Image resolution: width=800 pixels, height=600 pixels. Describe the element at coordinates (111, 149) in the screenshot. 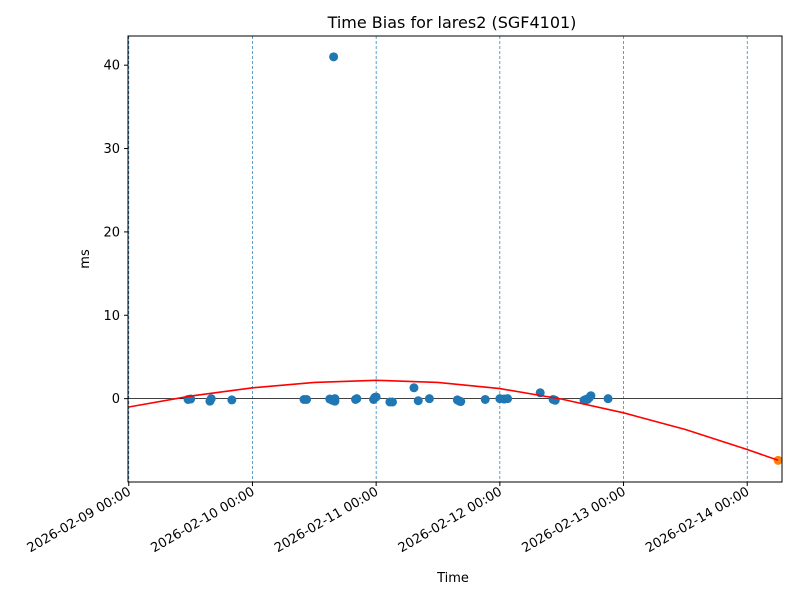

I see `y-tick-label: 30` at that location.